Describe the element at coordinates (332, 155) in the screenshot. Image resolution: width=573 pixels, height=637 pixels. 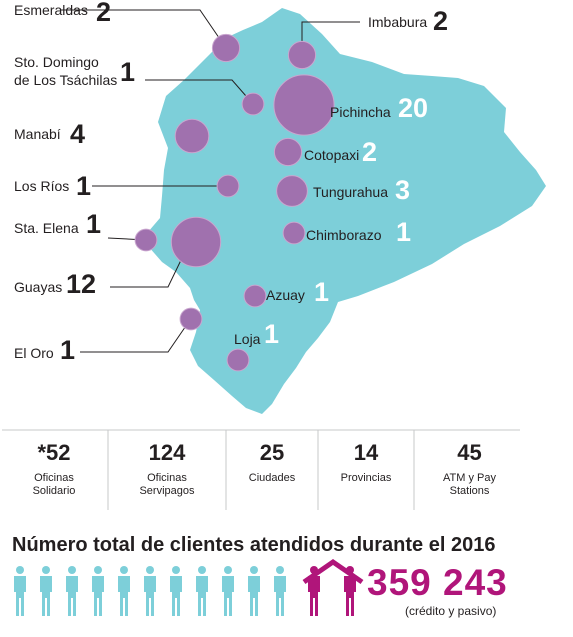
I see `province-label-cotopaxi: Cotopaxi` at that location.